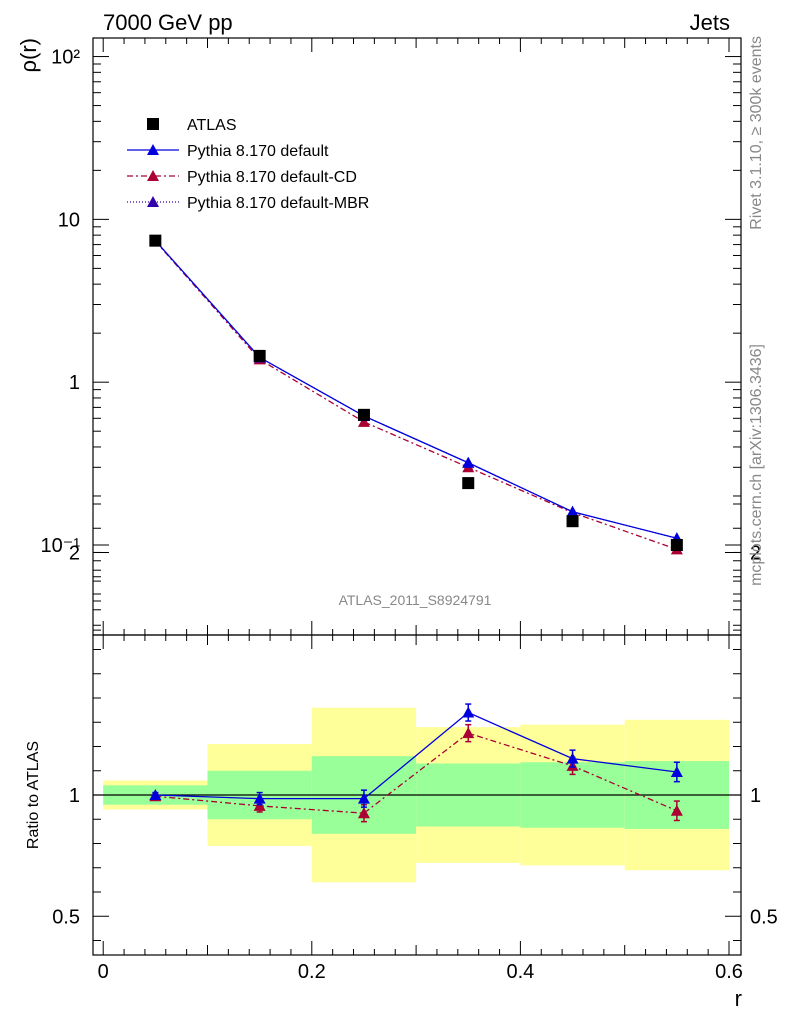 The height and width of the screenshot is (1024, 786). I want to click on ratio-y-tick-label-right: 1, so click(755, 796).